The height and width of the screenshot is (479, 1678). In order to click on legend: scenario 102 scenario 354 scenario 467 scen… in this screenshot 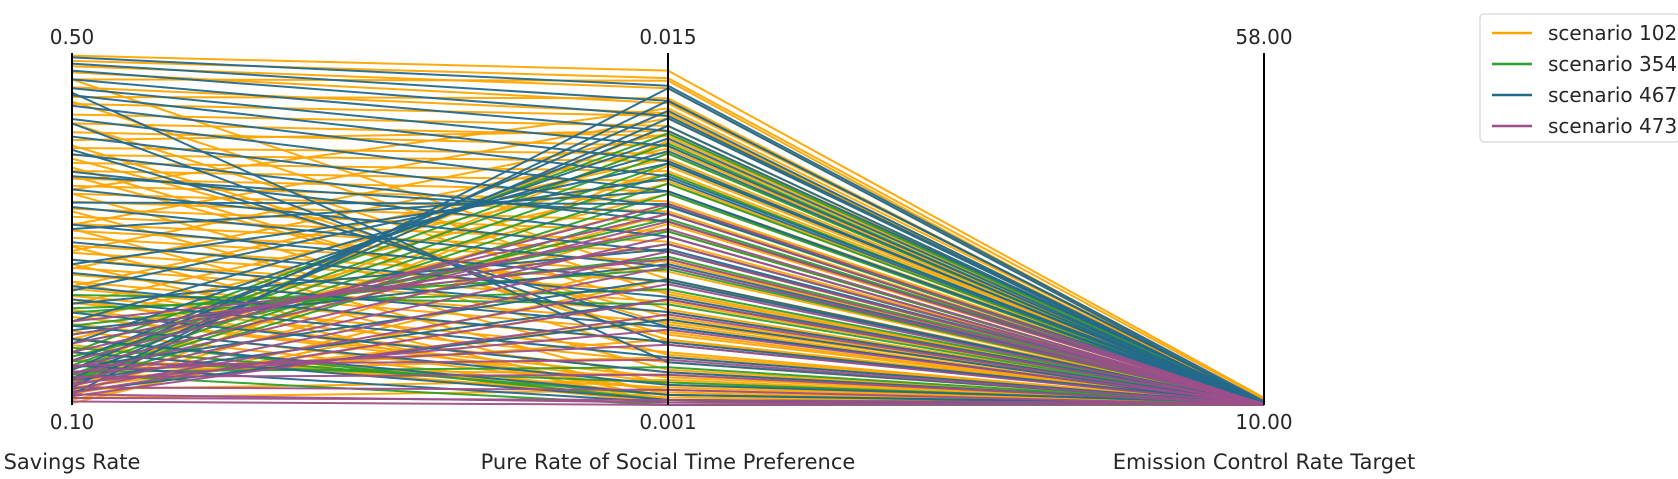, I will do `click(1578, 78)`.